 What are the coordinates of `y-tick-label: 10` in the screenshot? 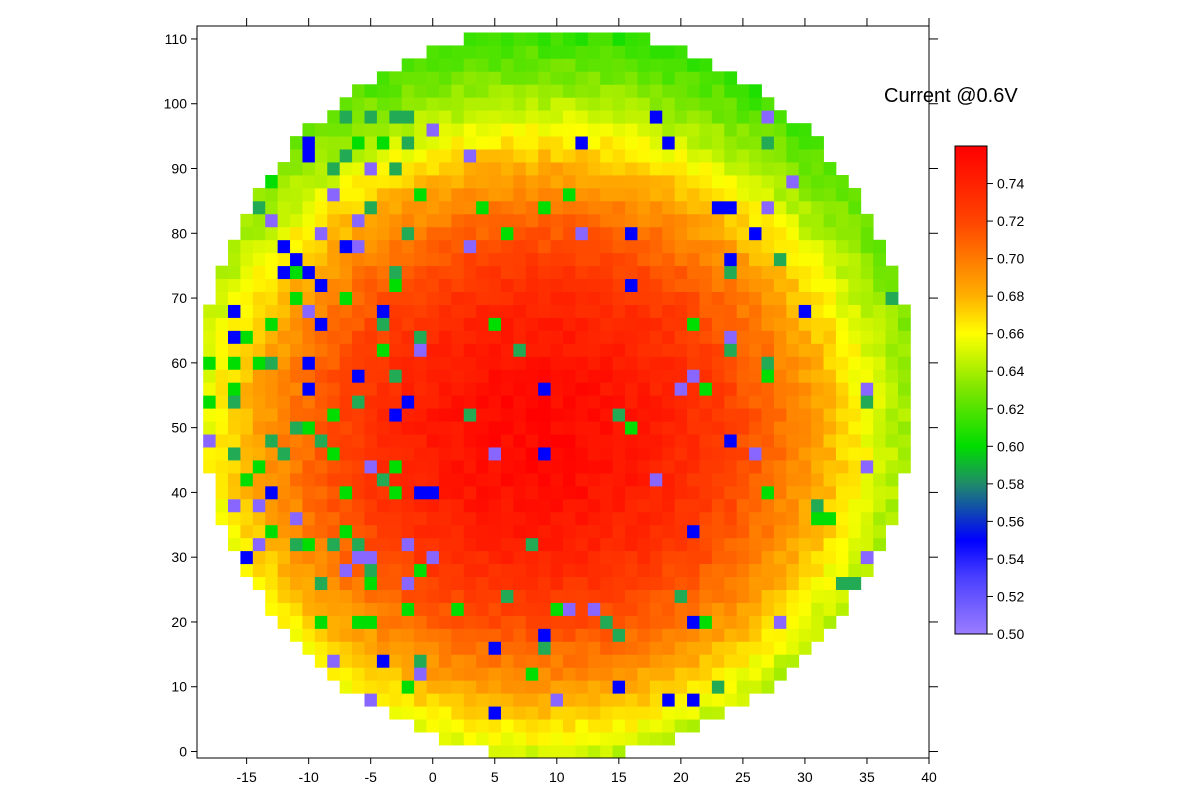 It's located at (179, 687).